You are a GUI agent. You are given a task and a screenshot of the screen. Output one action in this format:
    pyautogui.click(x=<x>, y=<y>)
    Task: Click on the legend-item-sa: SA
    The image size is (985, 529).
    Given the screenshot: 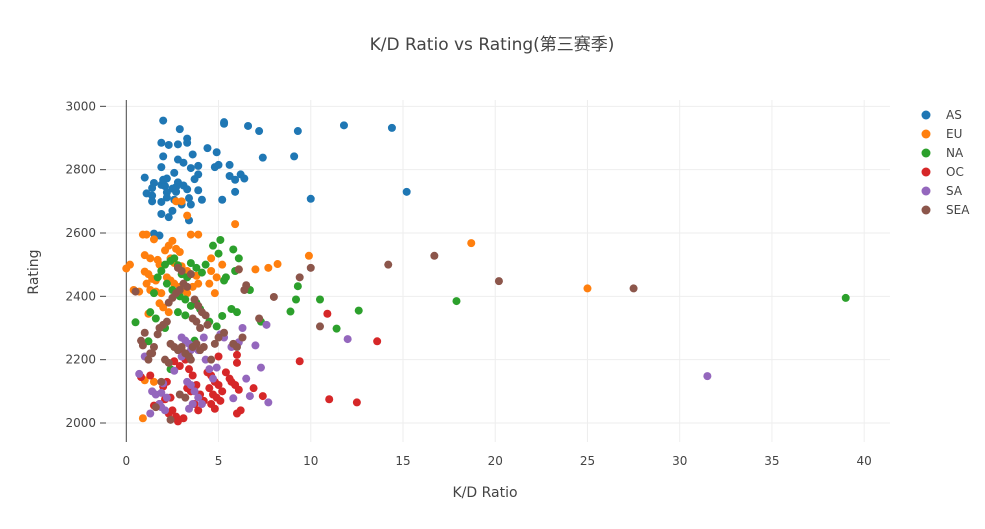 What is the action you would take?
    pyautogui.click(x=942, y=191)
    